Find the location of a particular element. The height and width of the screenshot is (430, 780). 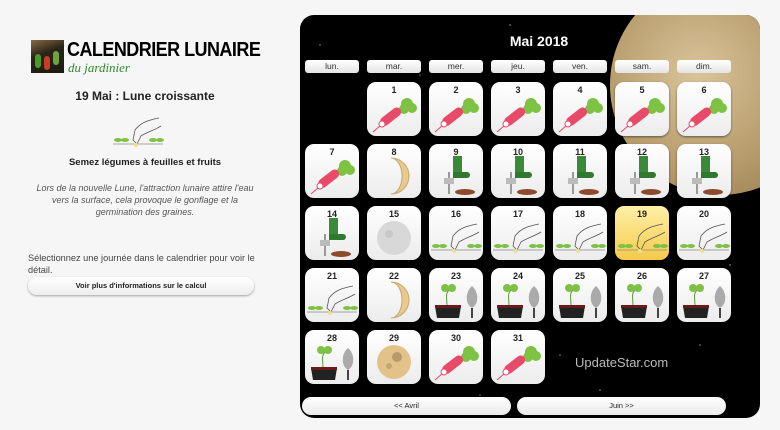

day-cell: 12 is located at coordinates (642, 171).